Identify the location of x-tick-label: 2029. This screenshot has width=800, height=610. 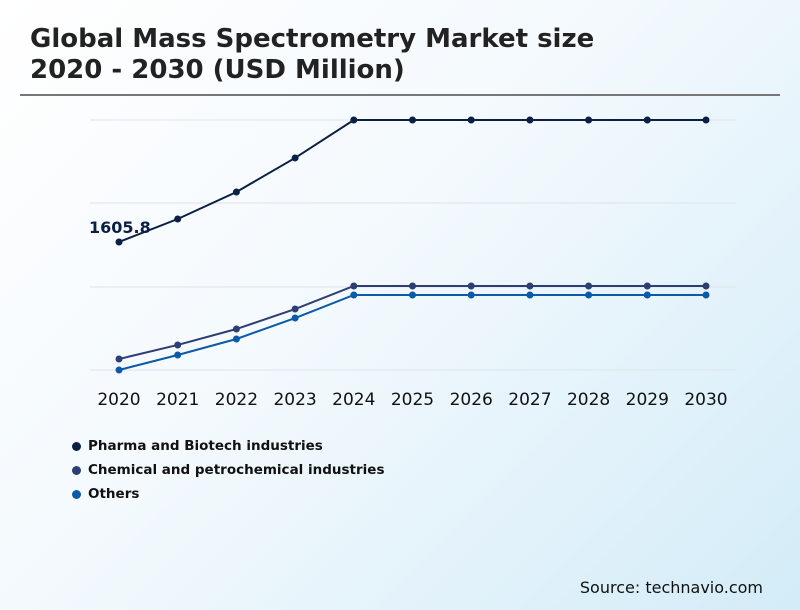
(647, 400).